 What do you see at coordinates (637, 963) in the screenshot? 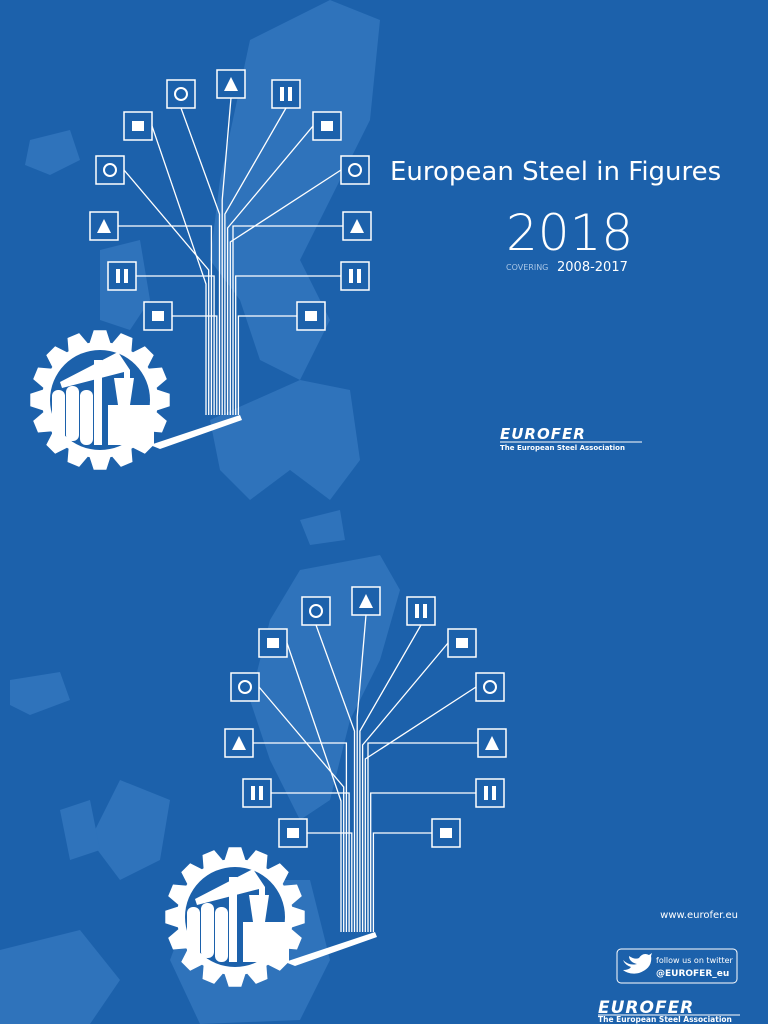
I see `twitter-bird` at bounding box center [637, 963].